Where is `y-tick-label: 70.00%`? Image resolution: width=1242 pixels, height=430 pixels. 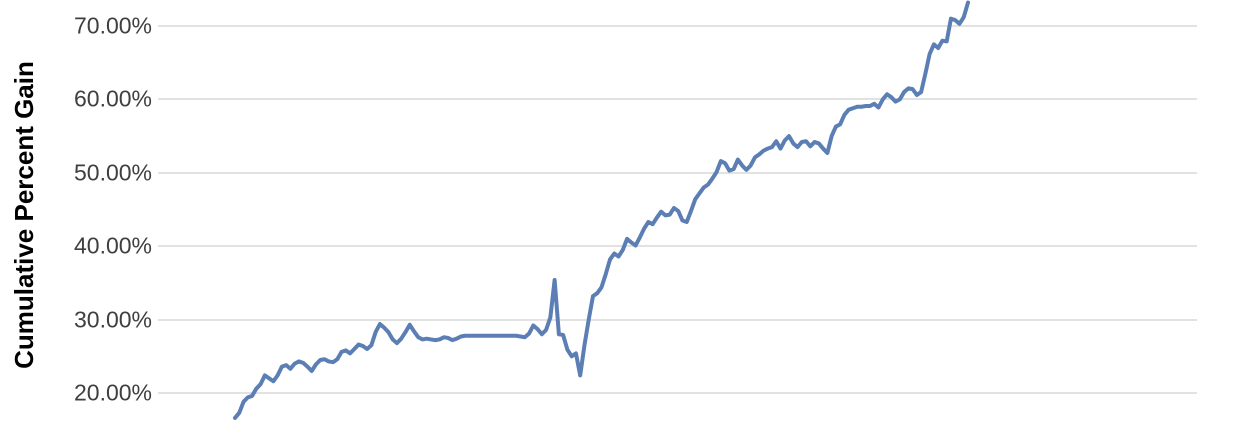 y-tick-label: 70.00% is located at coordinates (112, 25).